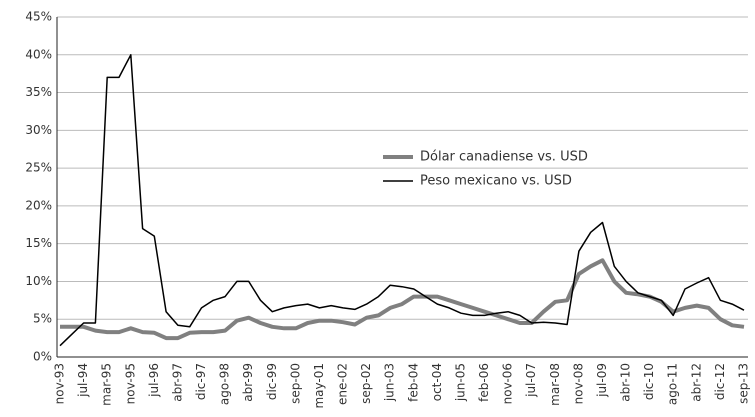 The width and height of the screenshot is (755, 417). What do you see at coordinates (744, 383) in the screenshot?
I see `x-tick-label: sep-13` at bounding box center [744, 383].